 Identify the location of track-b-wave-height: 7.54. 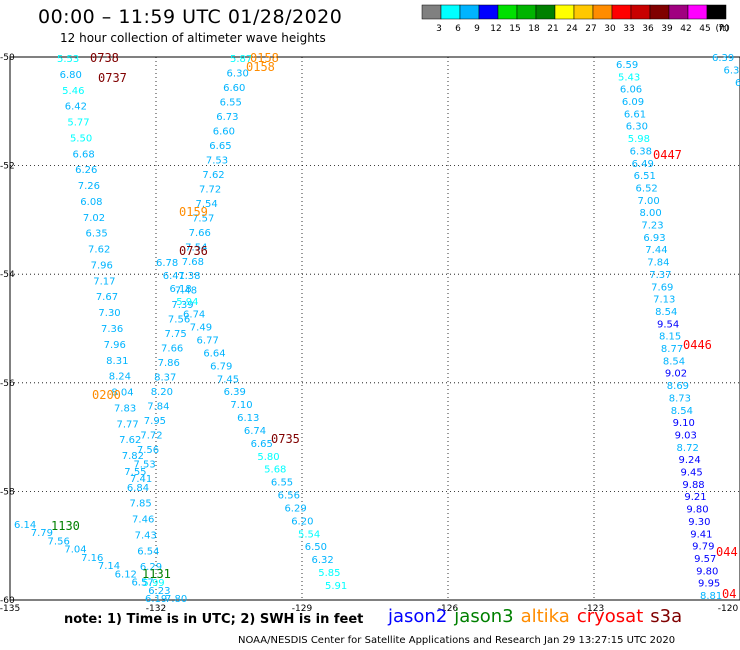
(207, 204).